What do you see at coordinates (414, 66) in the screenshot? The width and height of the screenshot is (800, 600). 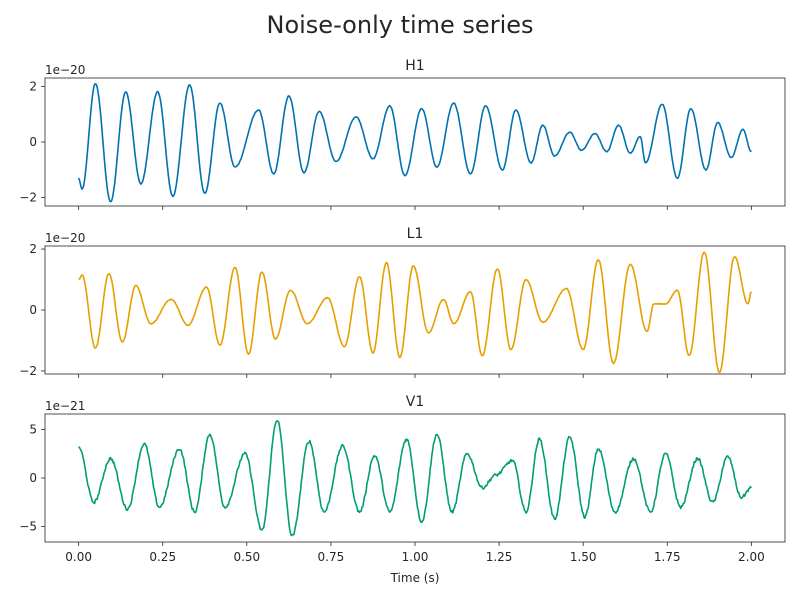 I see `panel-title: H1` at bounding box center [414, 66].